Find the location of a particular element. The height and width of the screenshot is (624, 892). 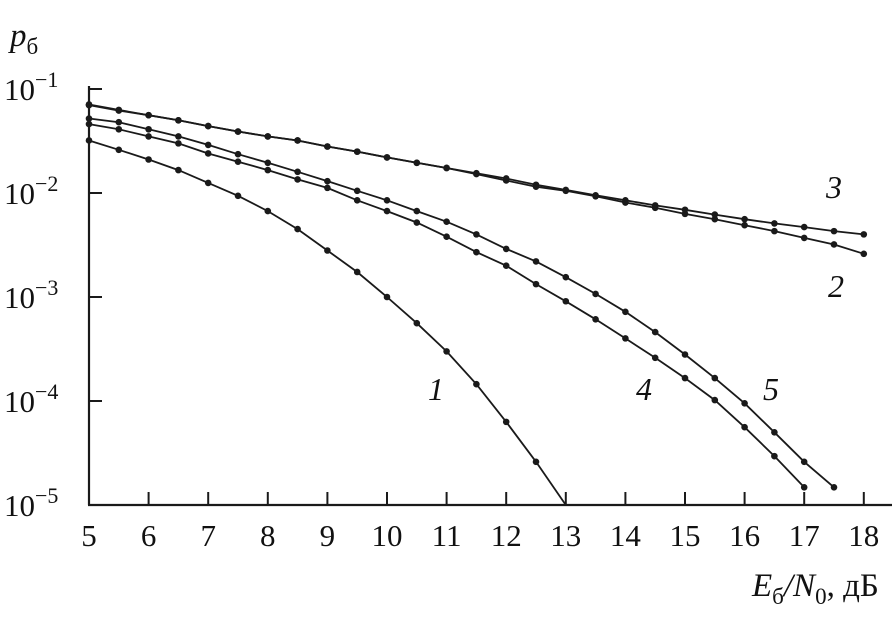

x-tick-label: 7 is located at coordinates (208, 535).